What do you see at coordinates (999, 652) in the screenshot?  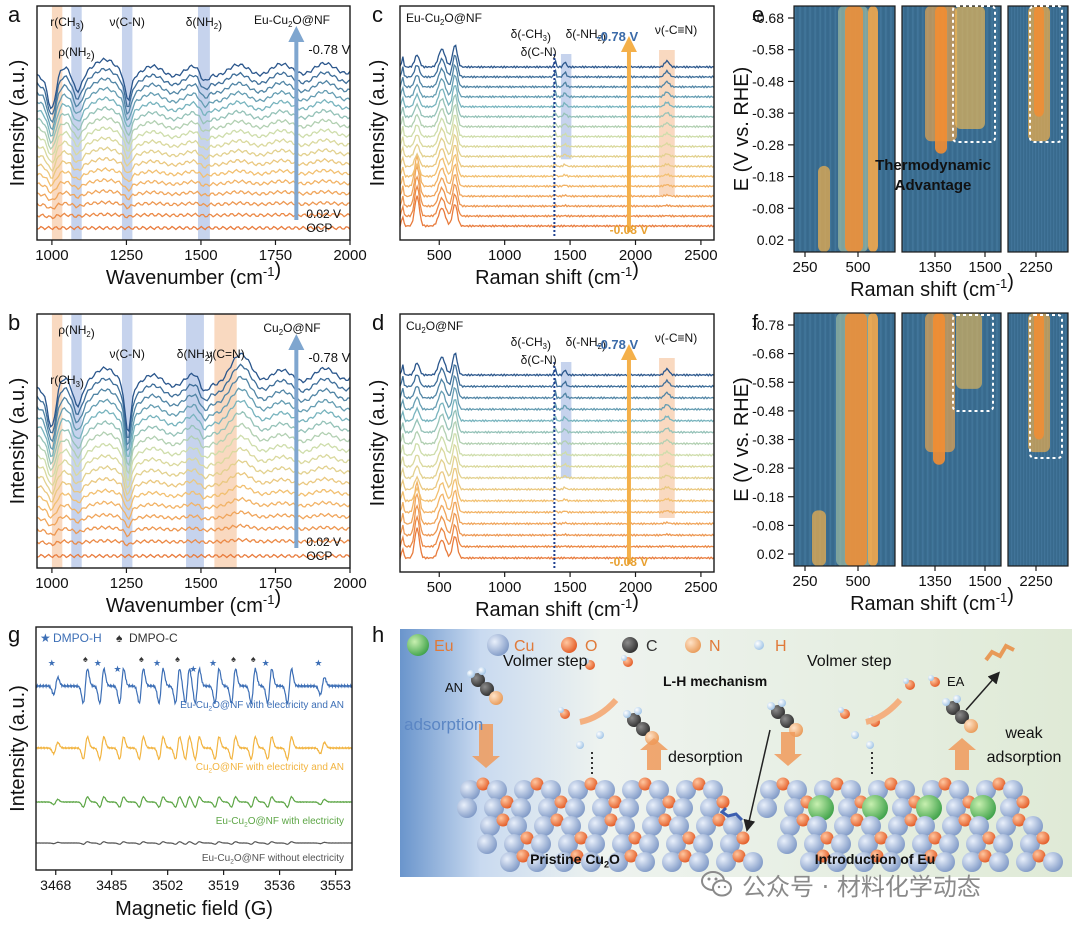 I see `panel-h-ea-chain` at bounding box center [999, 652].